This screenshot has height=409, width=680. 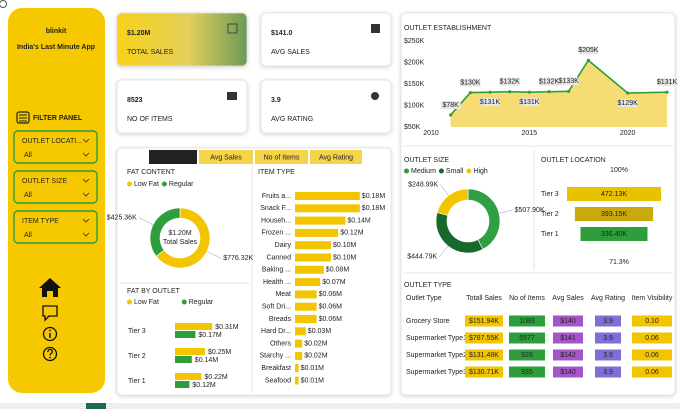 What do you see at coordinates (527, 338) in the screenshot?
I see `table-cell: 5577` at bounding box center [527, 338].